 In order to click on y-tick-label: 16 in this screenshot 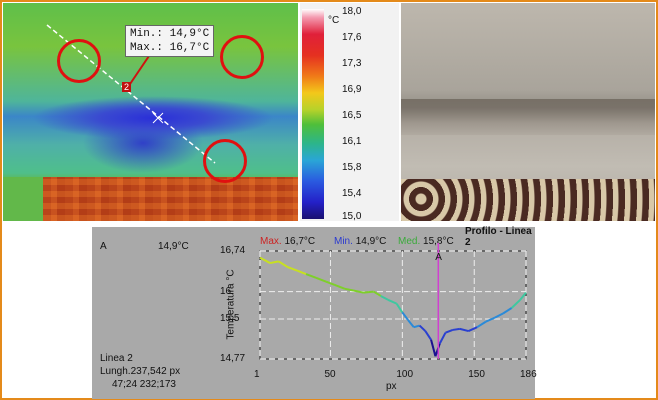, I will do `click(226, 291)`.